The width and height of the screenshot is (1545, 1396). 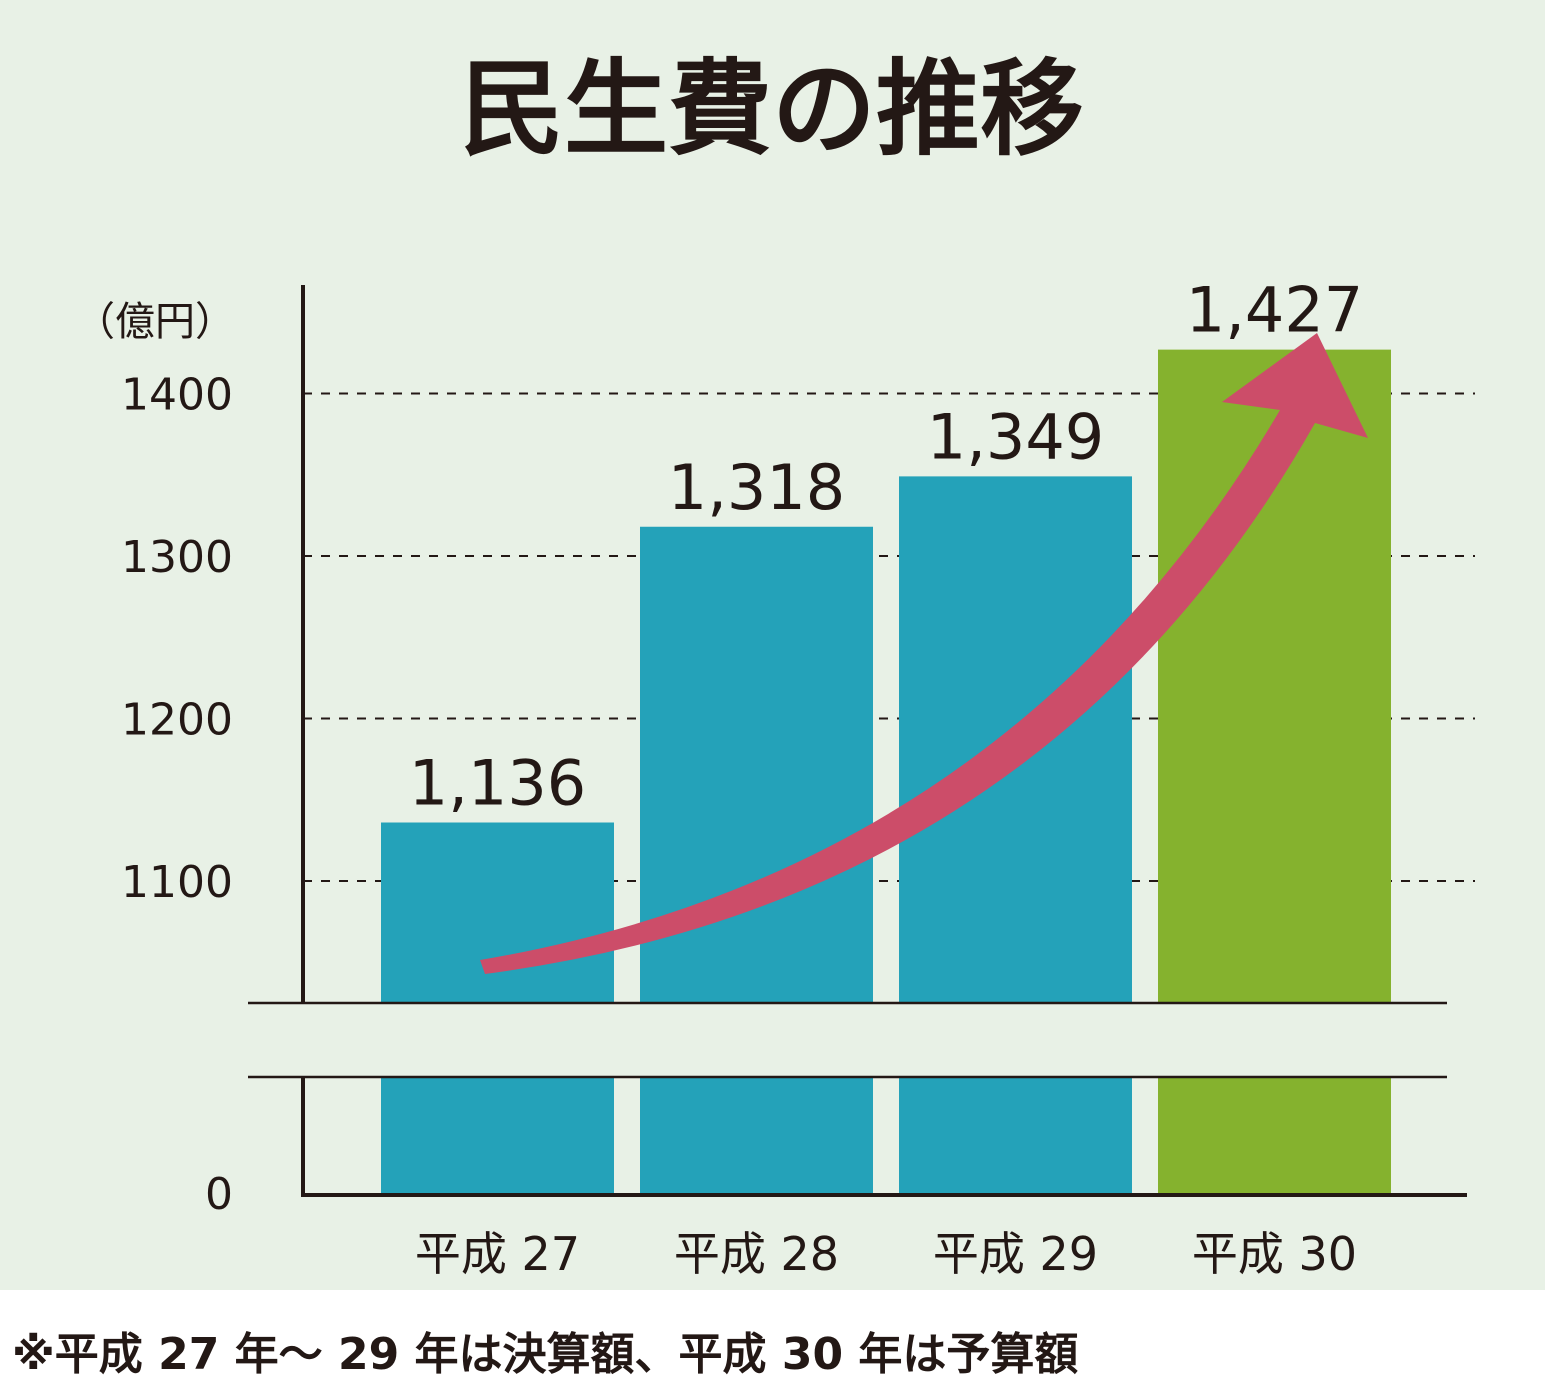 I want to click on bar-upper, so click(x=497, y=912).